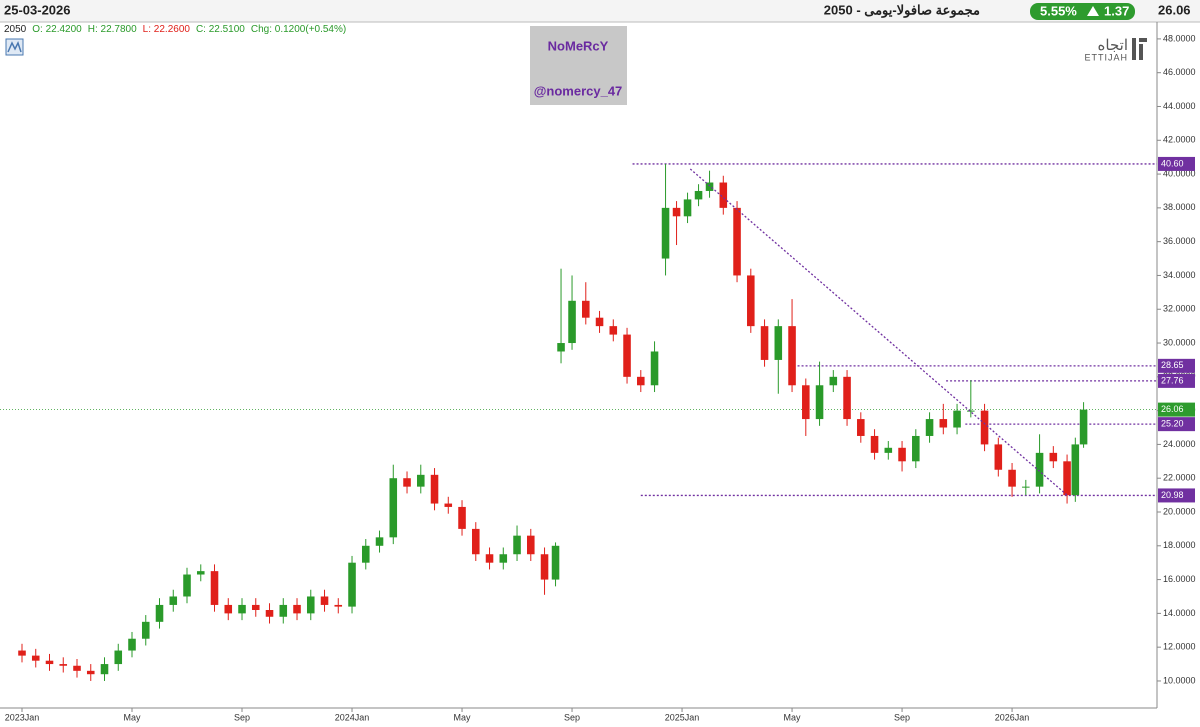 Image resolution: width=1200 pixels, height=727 pixels. What do you see at coordinates (1179, 241) in the screenshot?
I see `y-tick-label: 36.0000` at bounding box center [1179, 241].